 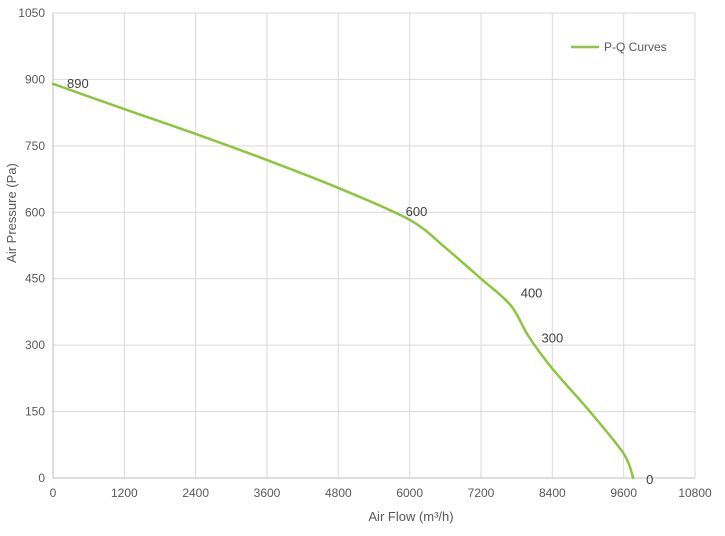 What do you see at coordinates (35, 412) in the screenshot?
I see `y-tick-label-1: 150` at bounding box center [35, 412].